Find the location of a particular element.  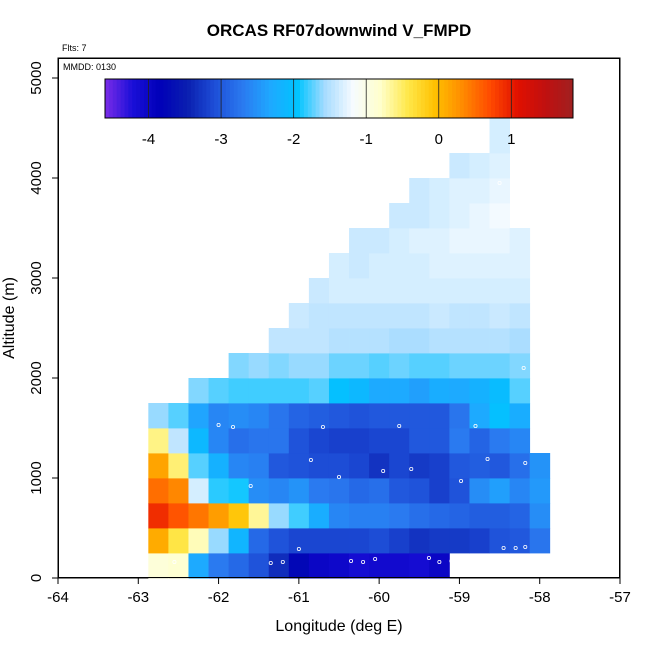

x-tick-label: -62 is located at coordinates (219, 597).